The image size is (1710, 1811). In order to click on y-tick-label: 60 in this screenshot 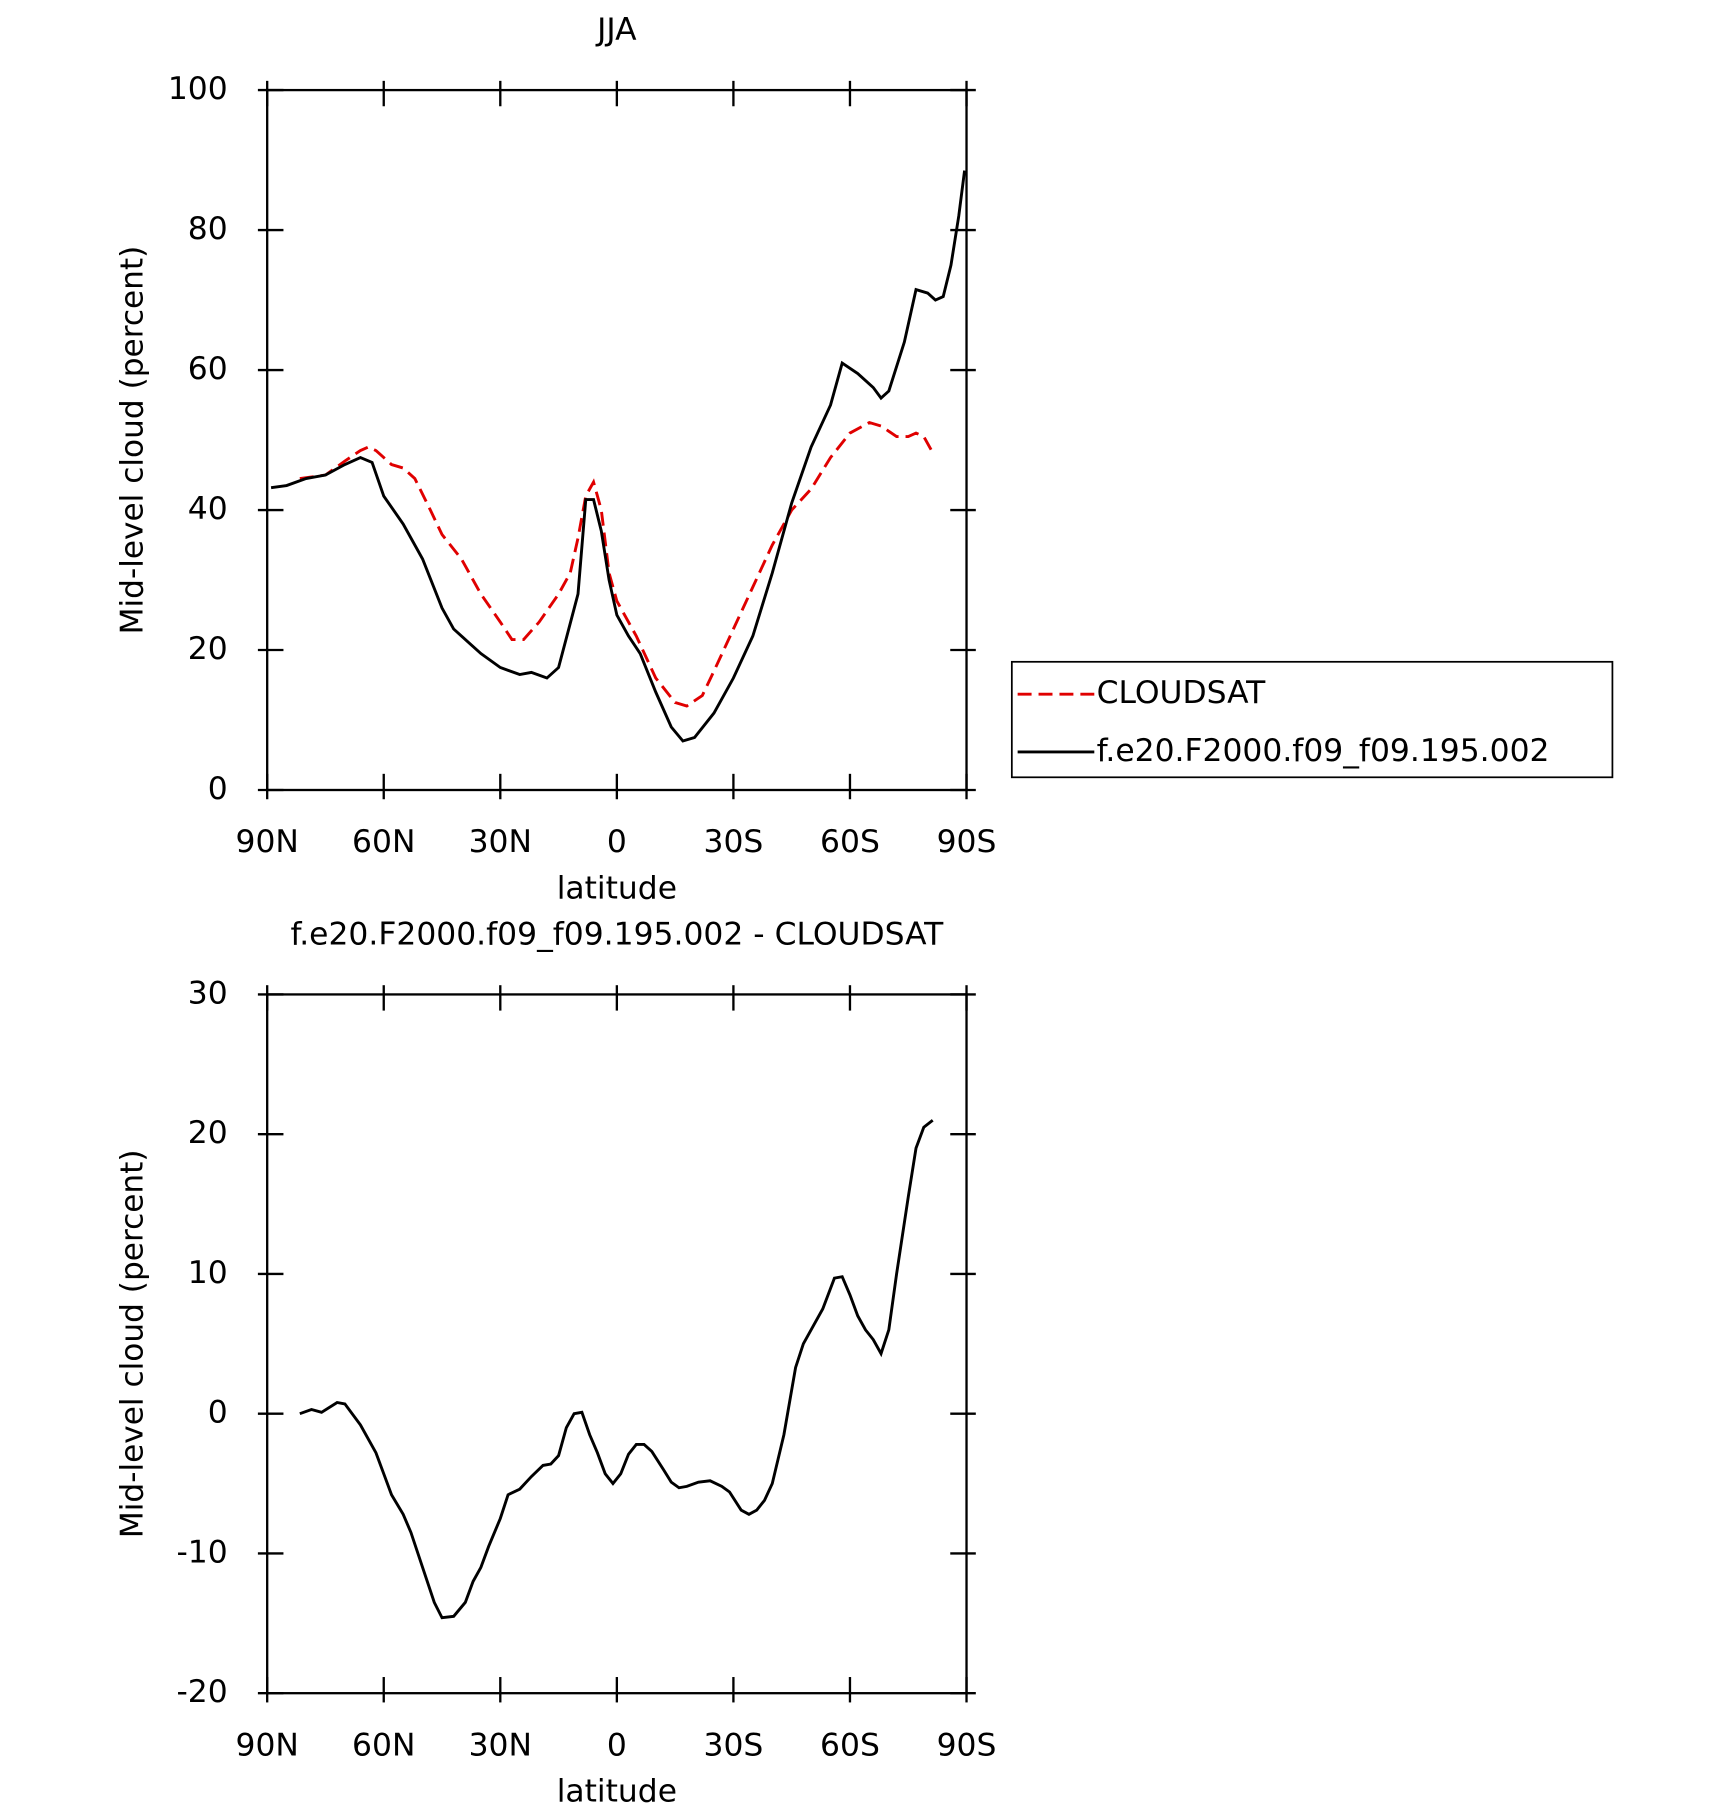, I will do `click(208, 369)`.